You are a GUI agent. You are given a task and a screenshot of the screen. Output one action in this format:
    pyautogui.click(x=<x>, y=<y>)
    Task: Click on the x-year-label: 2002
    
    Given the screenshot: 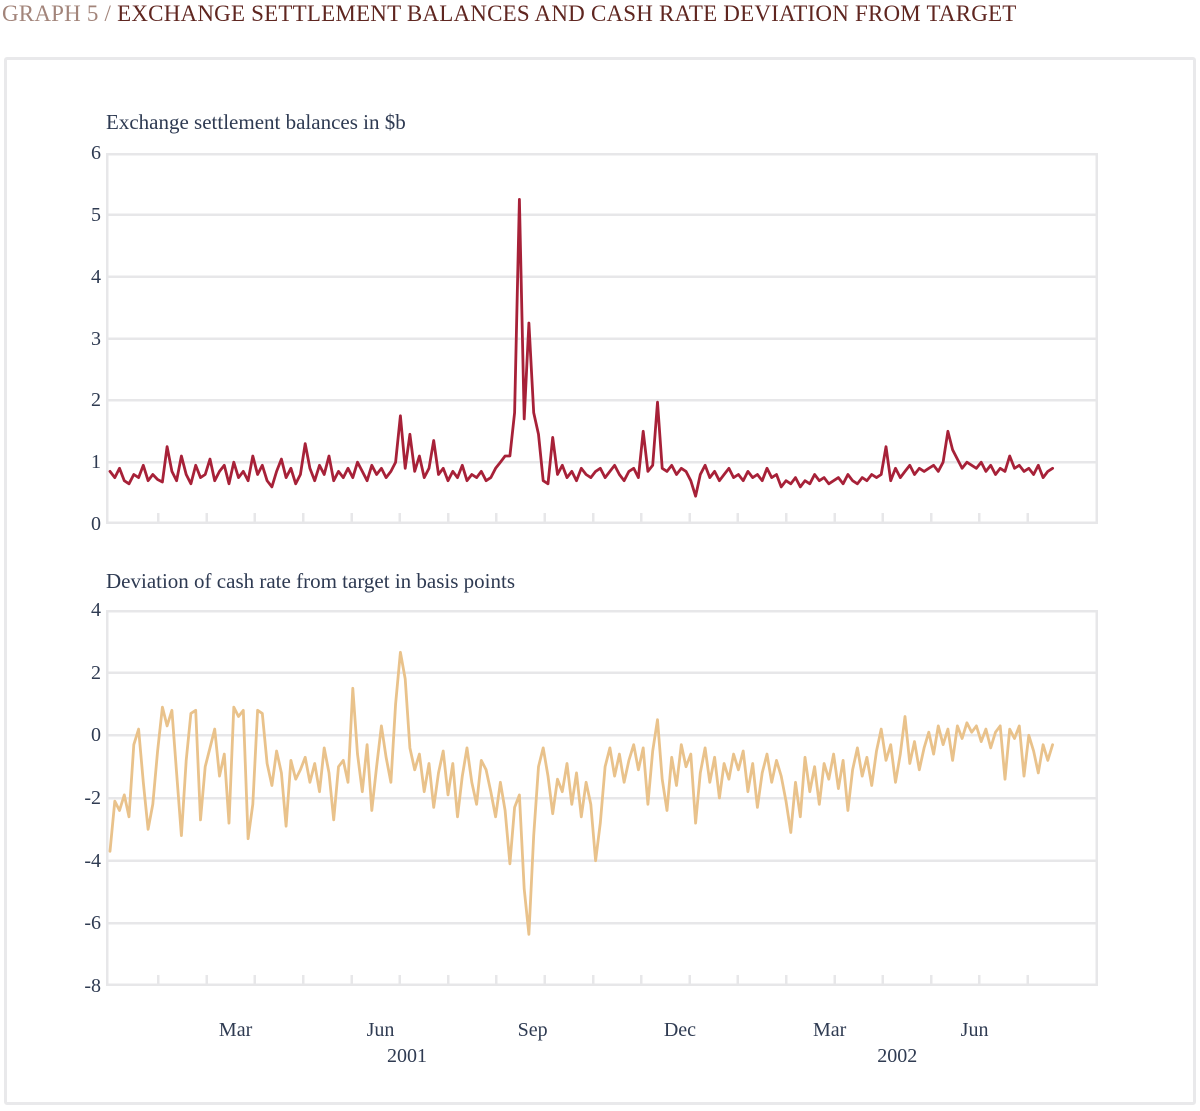 What is the action you would take?
    pyautogui.click(x=897, y=1056)
    